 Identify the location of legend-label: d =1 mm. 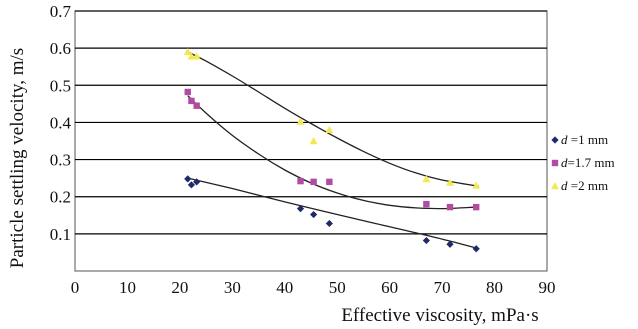
(584, 139).